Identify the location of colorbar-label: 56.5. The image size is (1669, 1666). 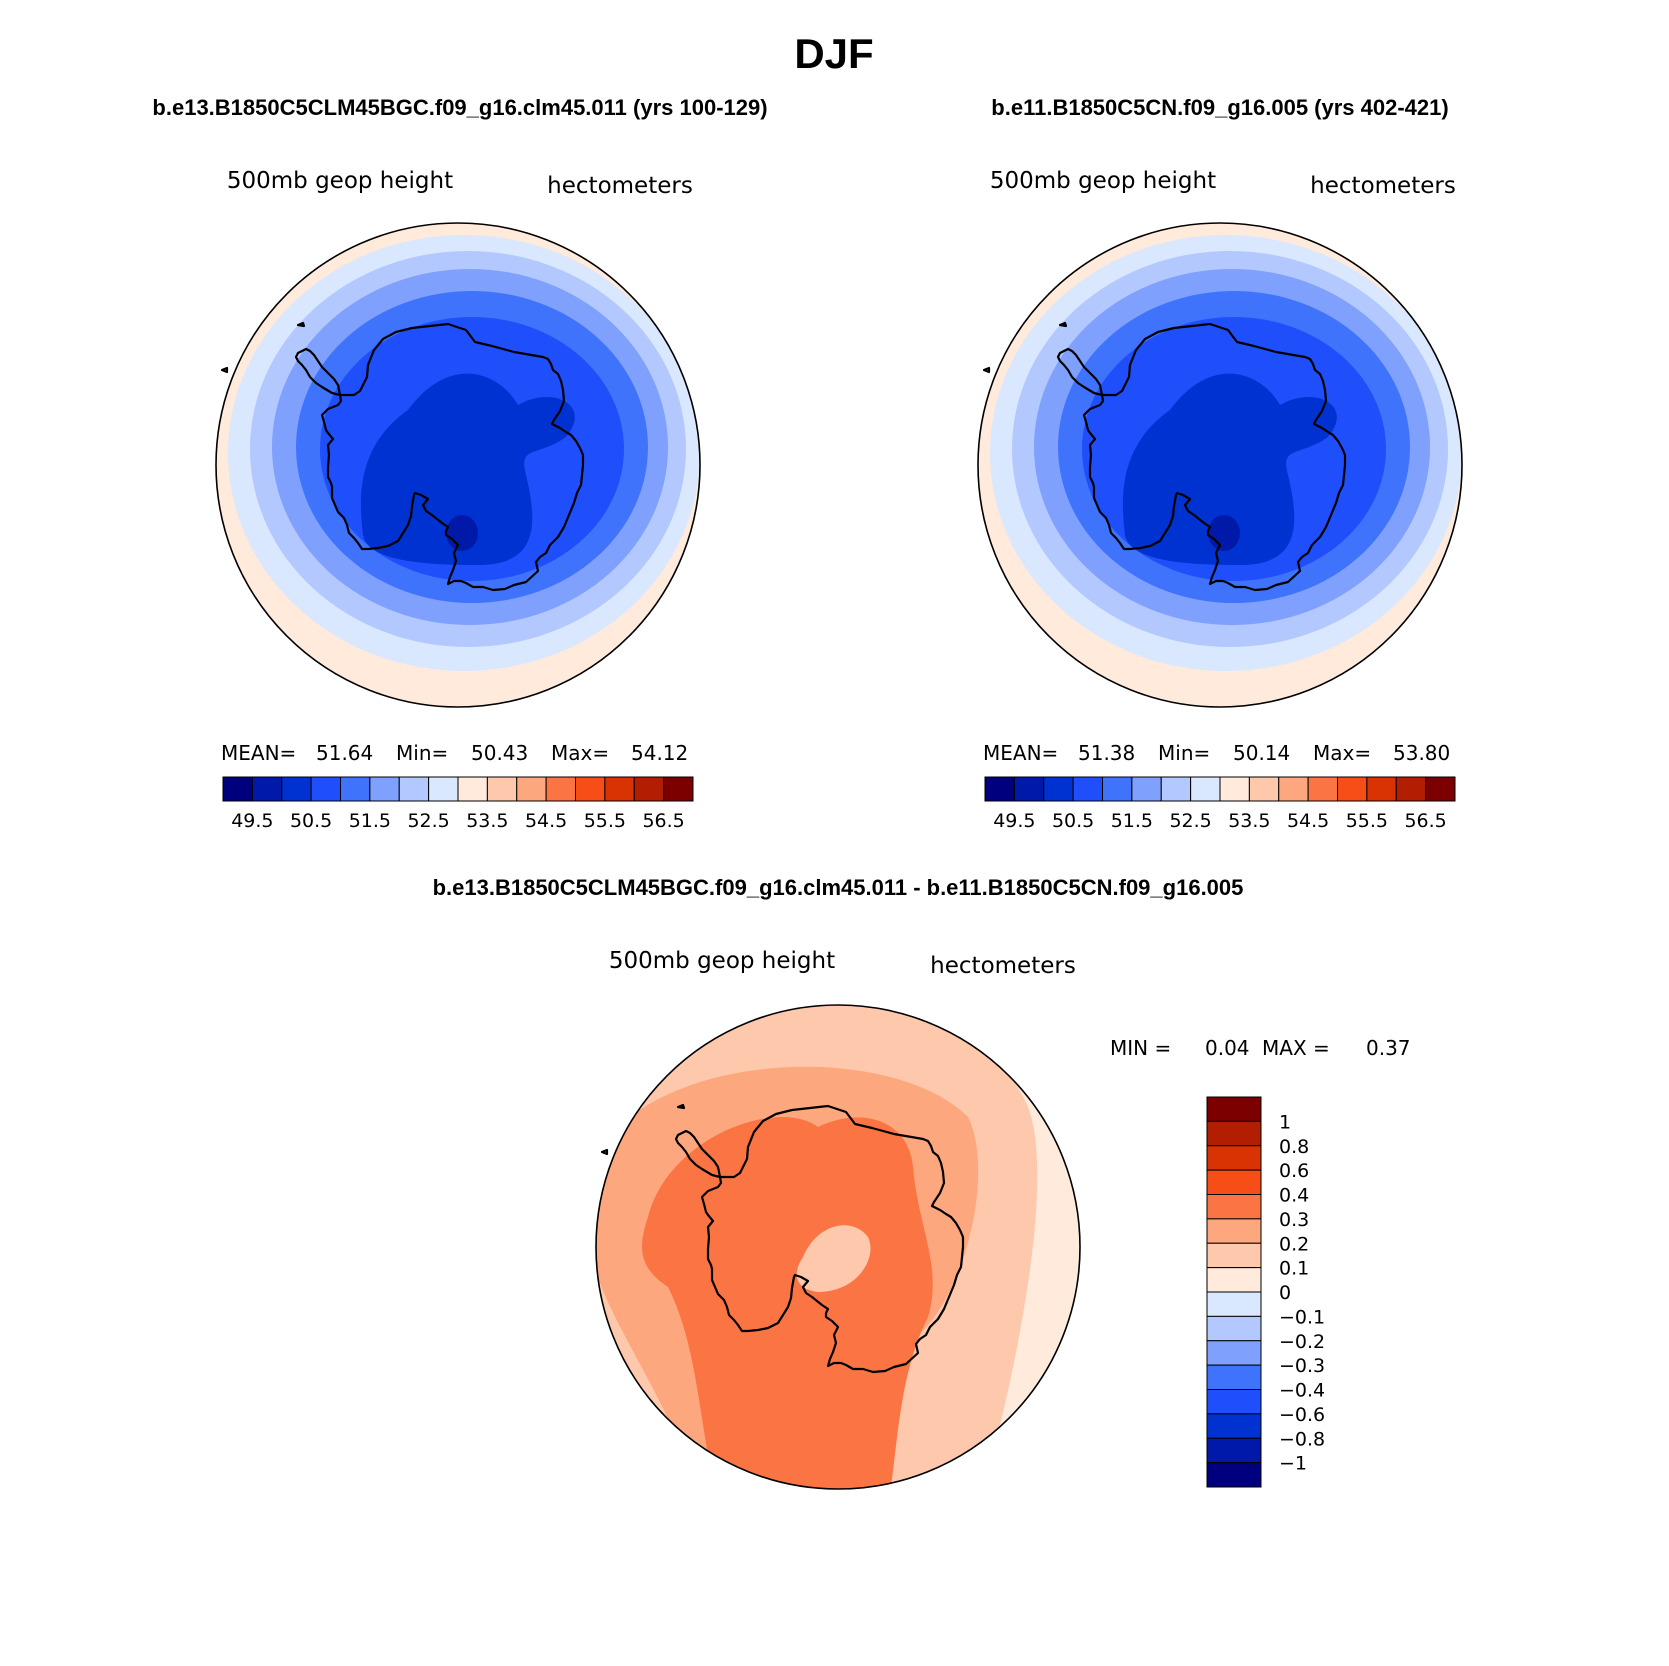
(663, 821).